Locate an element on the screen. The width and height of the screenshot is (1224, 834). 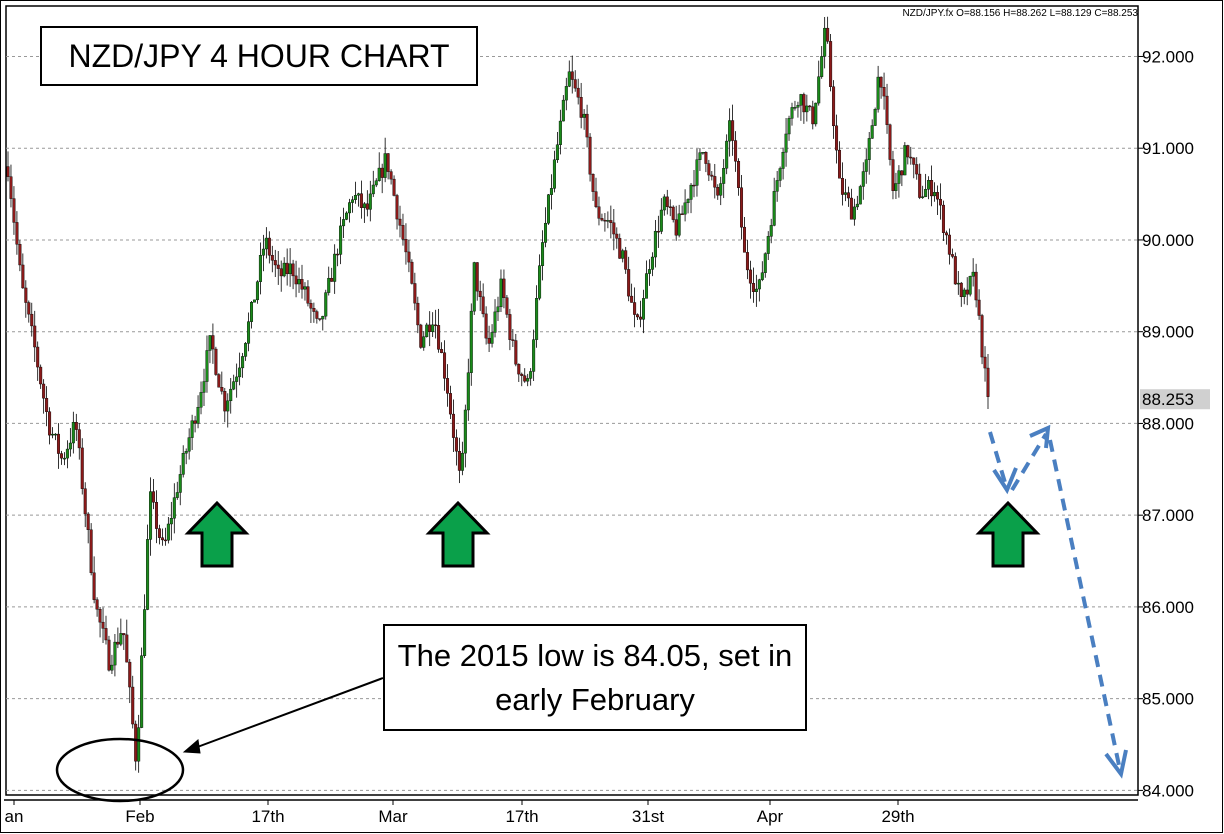
y-tick-label-8: 92.000 is located at coordinates (1168, 56).